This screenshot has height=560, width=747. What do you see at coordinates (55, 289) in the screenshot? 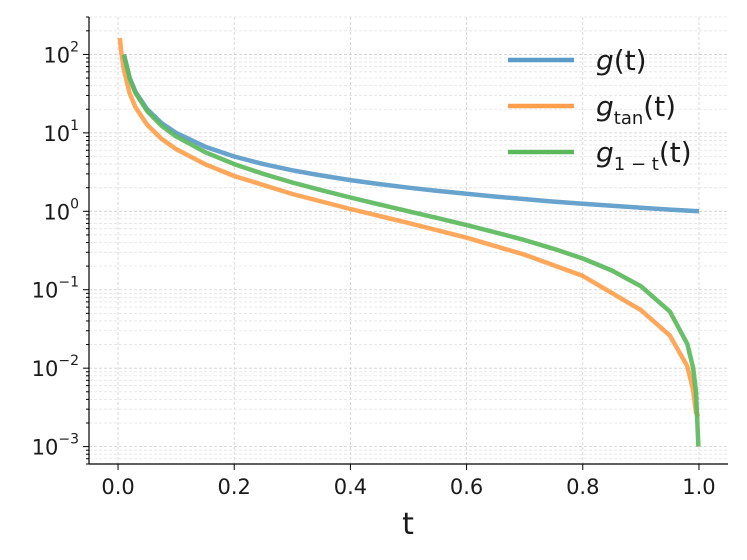
I see `y-tick-label: 10⁻¹` at bounding box center [55, 289].